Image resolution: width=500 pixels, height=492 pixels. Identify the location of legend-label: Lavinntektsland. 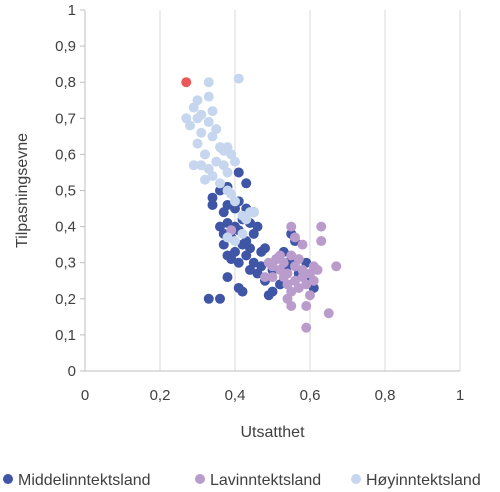
(265, 480).